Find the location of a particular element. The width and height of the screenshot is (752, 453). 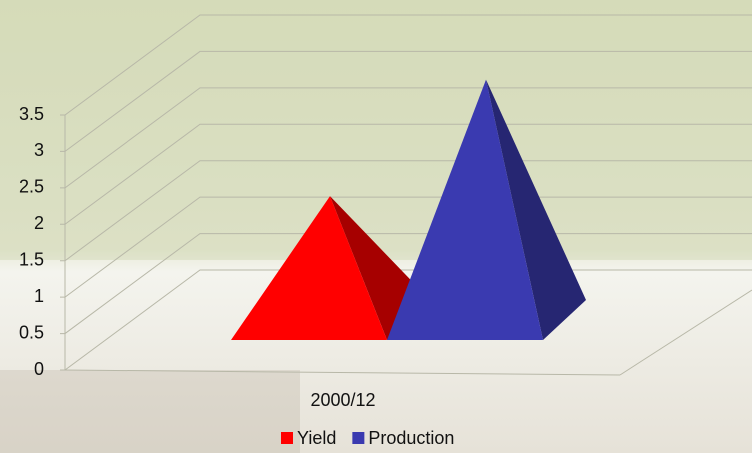

background-photo is located at coordinates (150, 411).